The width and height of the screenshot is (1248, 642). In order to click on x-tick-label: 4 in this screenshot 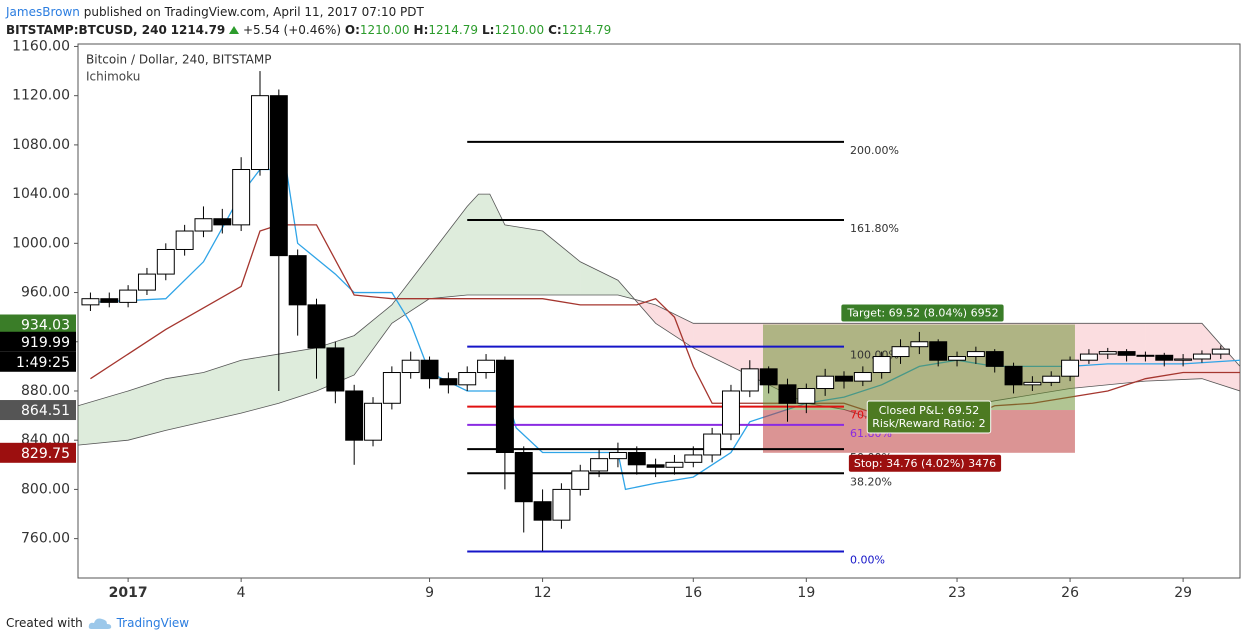, I will do `click(241, 593)`.